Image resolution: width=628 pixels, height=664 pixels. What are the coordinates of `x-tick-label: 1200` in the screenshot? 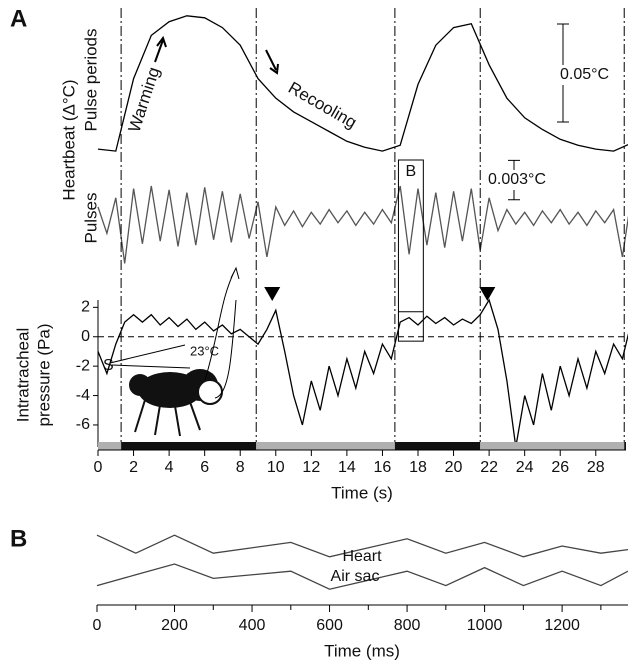 It's located at (562, 625).